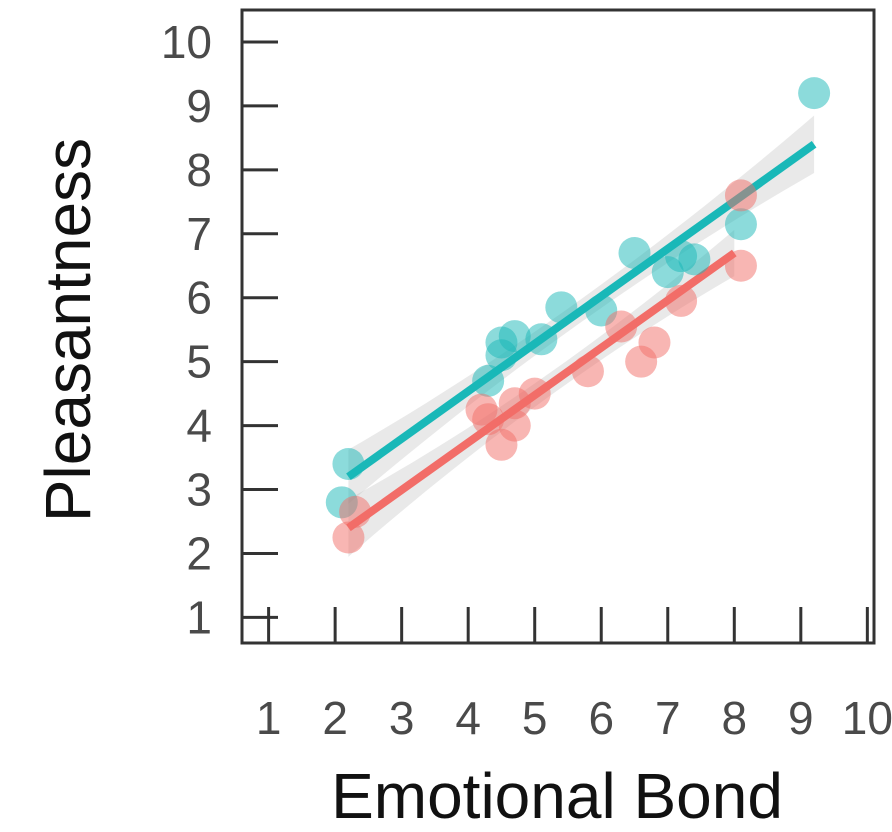  Describe the element at coordinates (219, 329) in the screenshot. I see `y-axis-ticks: 1 2 3 4 5 6 7 8 9 10` at that location.